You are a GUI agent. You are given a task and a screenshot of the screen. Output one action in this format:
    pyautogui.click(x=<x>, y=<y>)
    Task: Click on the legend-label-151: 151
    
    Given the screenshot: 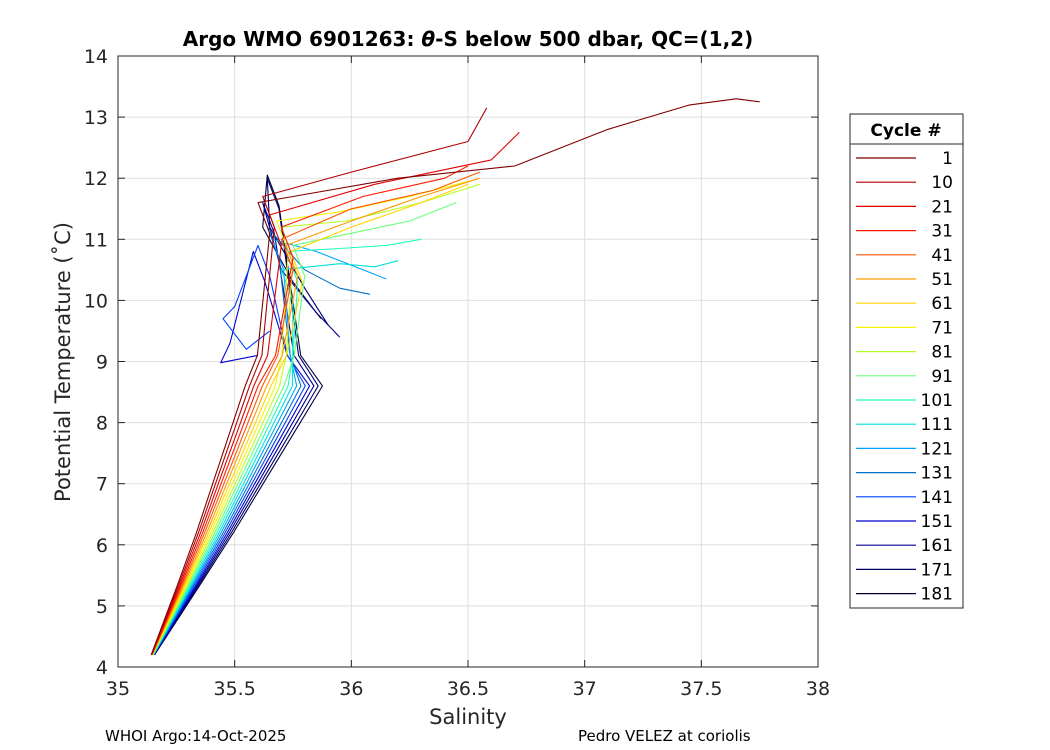 What is the action you would take?
    pyautogui.click(x=937, y=522)
    